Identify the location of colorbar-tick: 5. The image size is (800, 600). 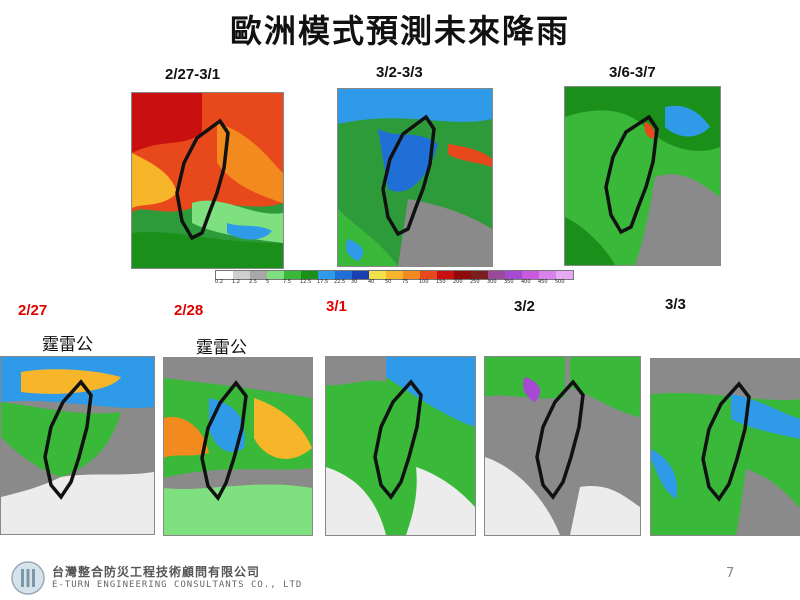
(268, 282).